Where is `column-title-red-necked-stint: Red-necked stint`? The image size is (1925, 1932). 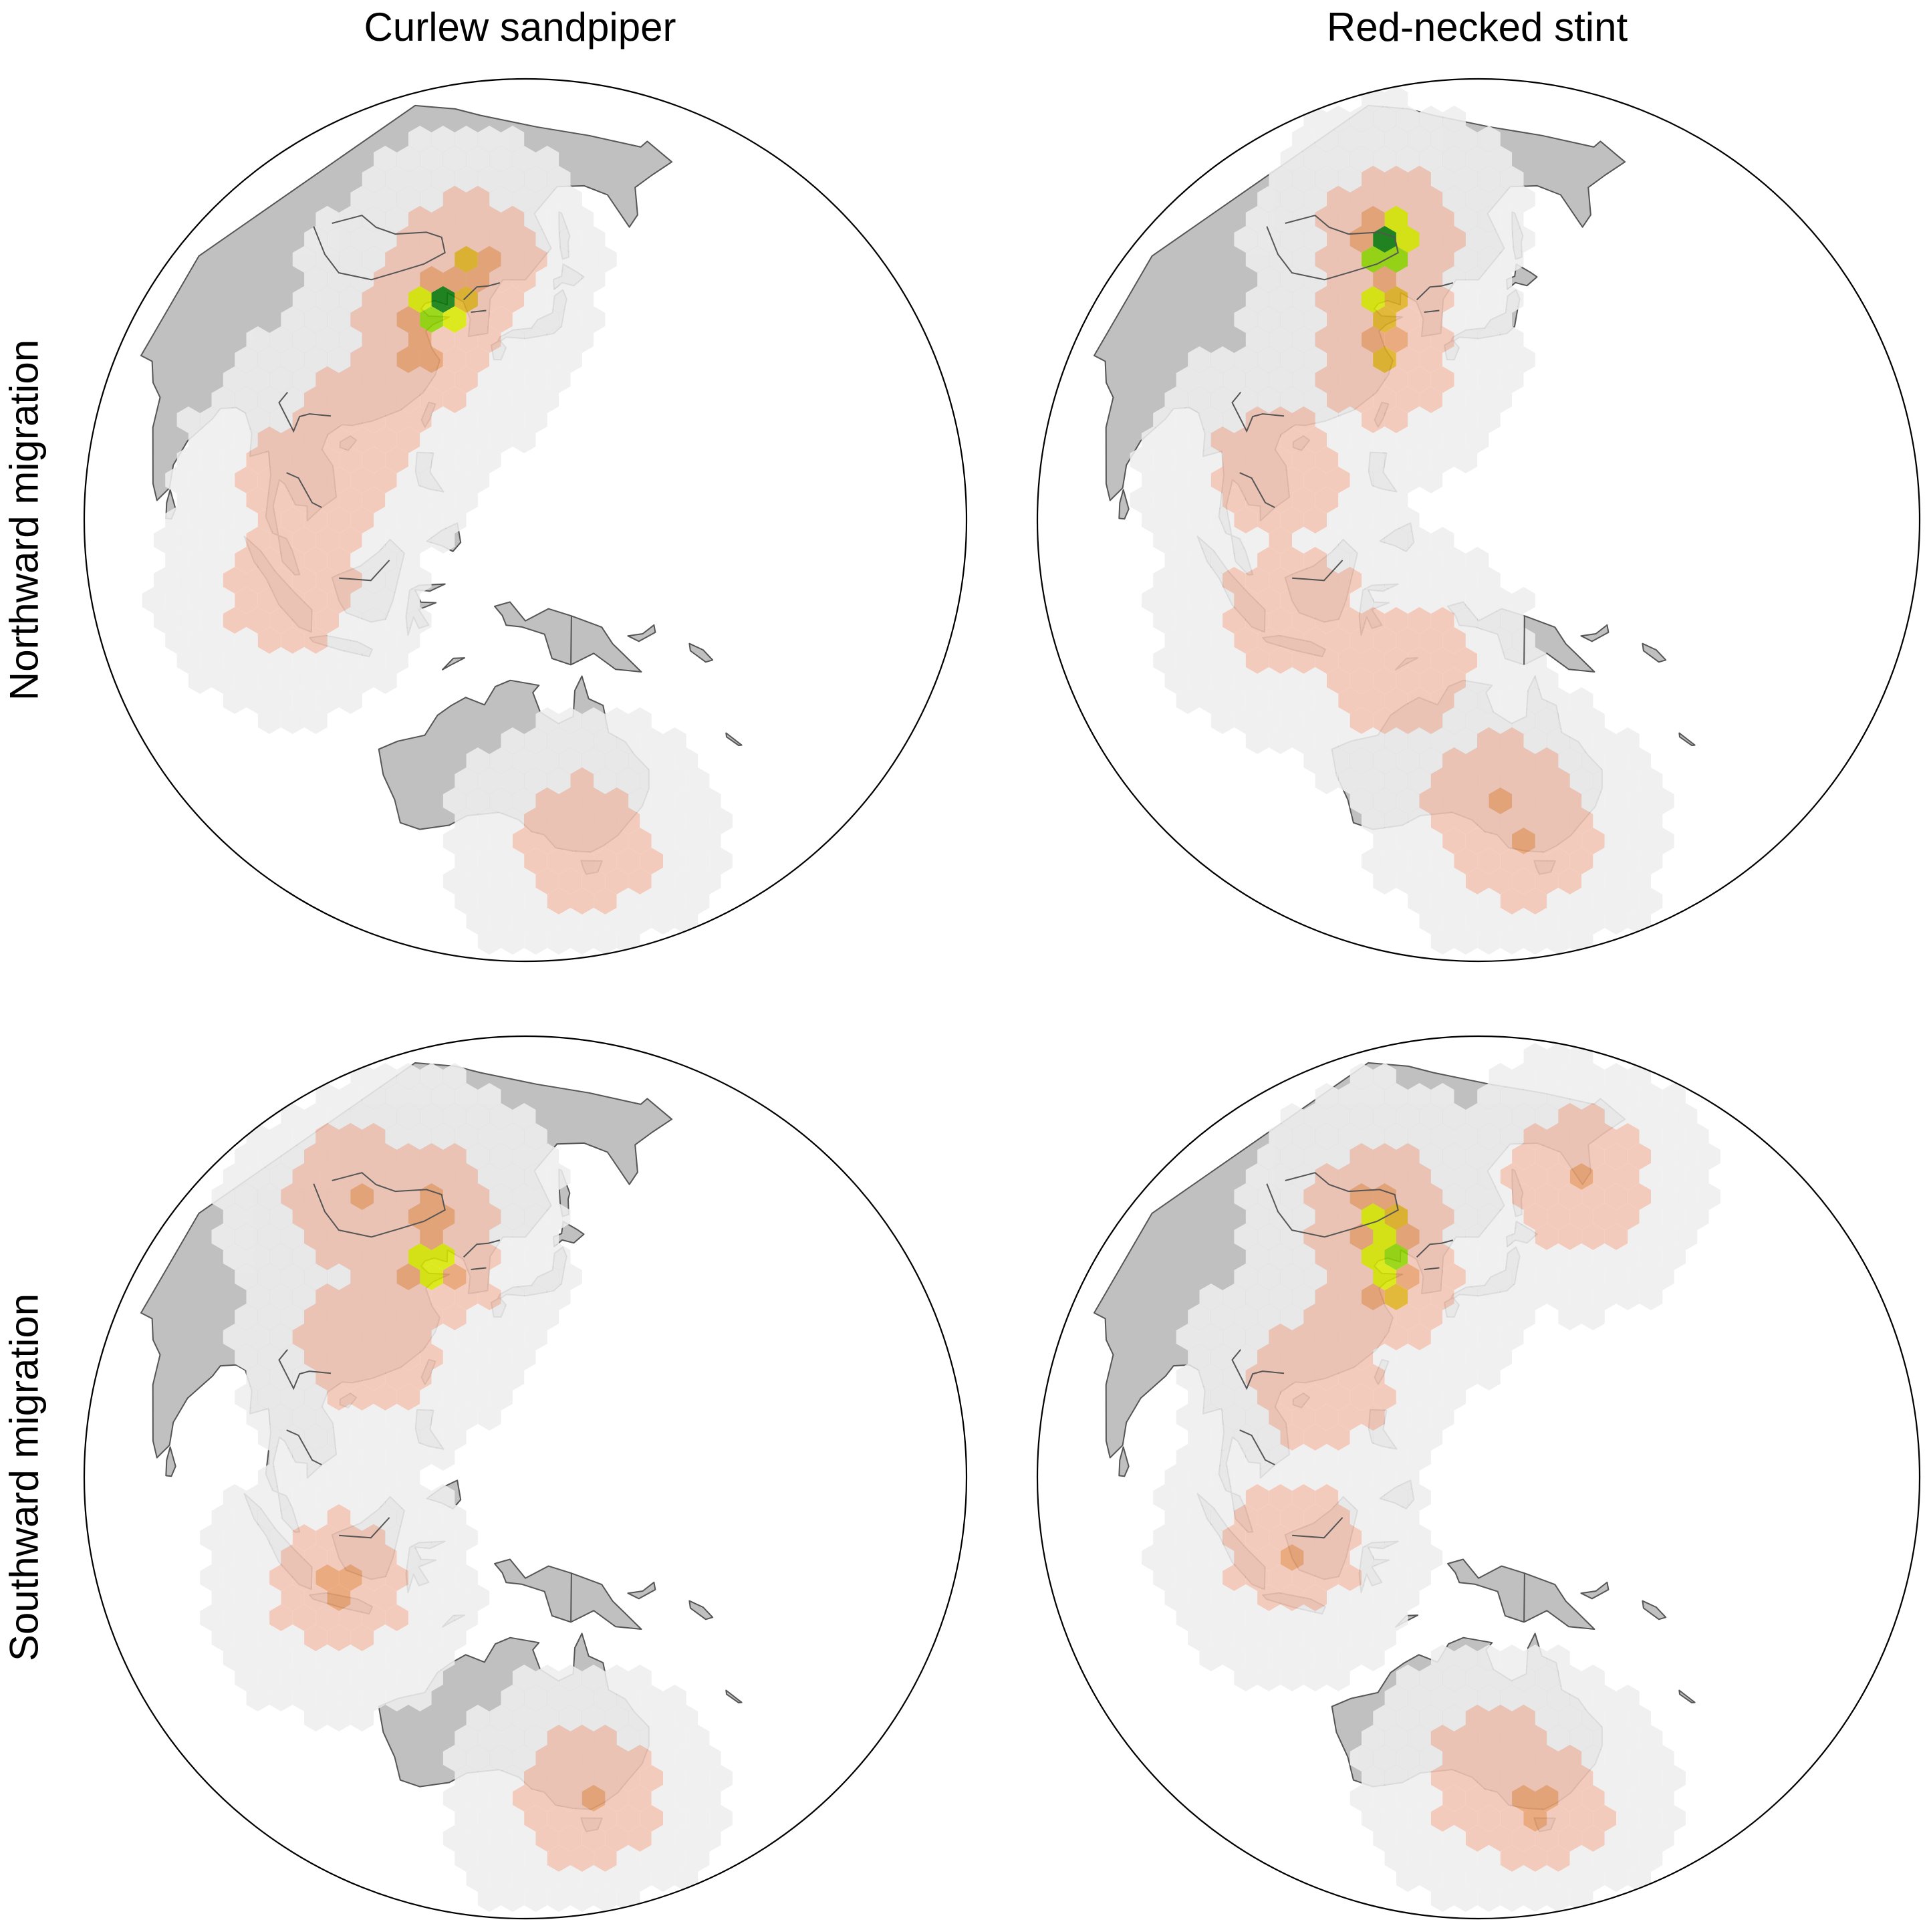
column-title-red-necked-stint: Red-necked stint is located at coordinates (1477, 27).